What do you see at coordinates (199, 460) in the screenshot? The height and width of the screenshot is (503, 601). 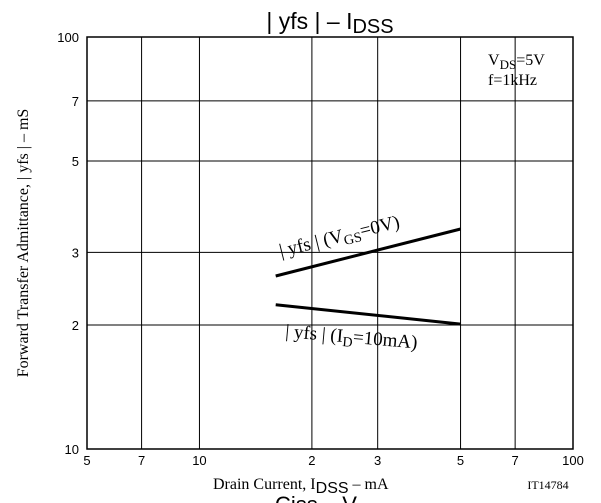 I see `x-tick-label: 10` at bounding box center [199, 460].